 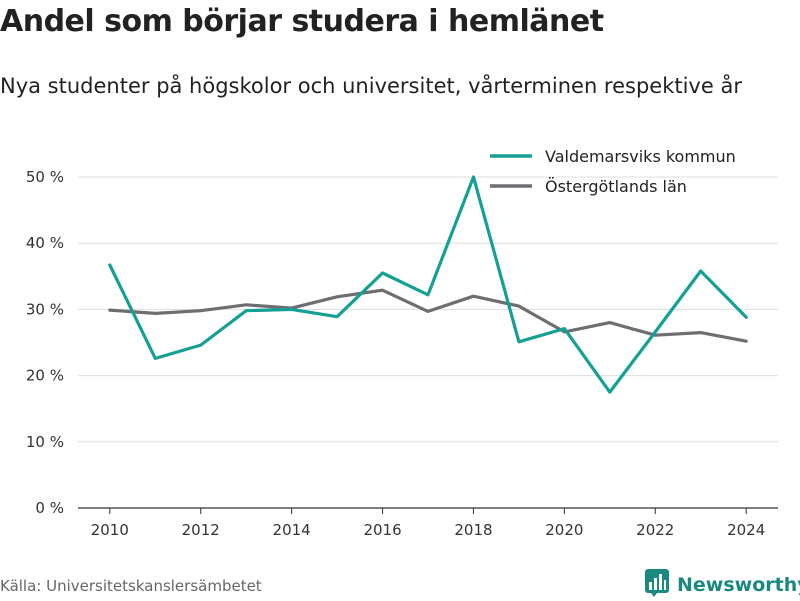 What do you see at coordinates (49, 508) in the screenshot?
I see `y-tick-label: 0 %` at bounding box center [49, 508].